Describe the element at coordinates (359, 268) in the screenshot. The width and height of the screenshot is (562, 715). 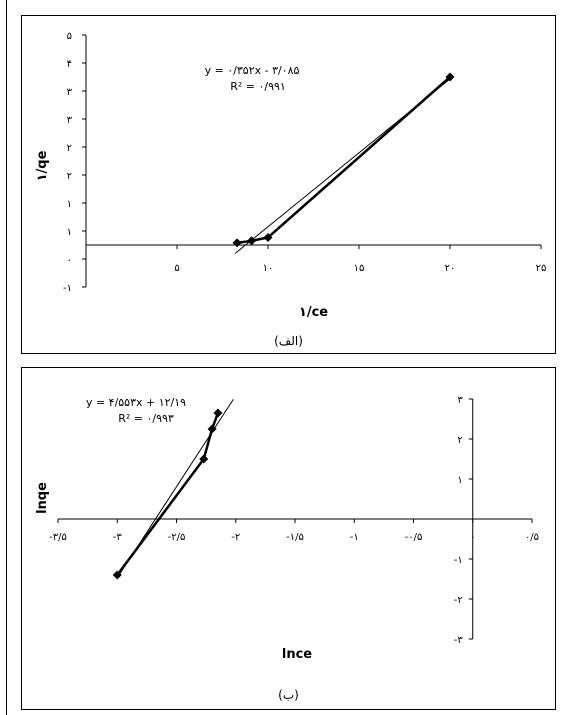
I see `x-tick-label: ۱۵` at that location.